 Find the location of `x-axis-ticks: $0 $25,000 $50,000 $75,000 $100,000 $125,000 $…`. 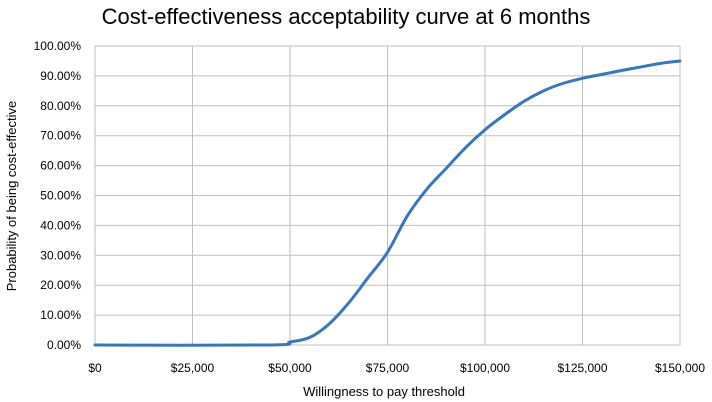

x-axis-ticks: $0 $25,000 $50,000 $75,000 $100,000 $125,000 $… is located at coordinates (396, 368).